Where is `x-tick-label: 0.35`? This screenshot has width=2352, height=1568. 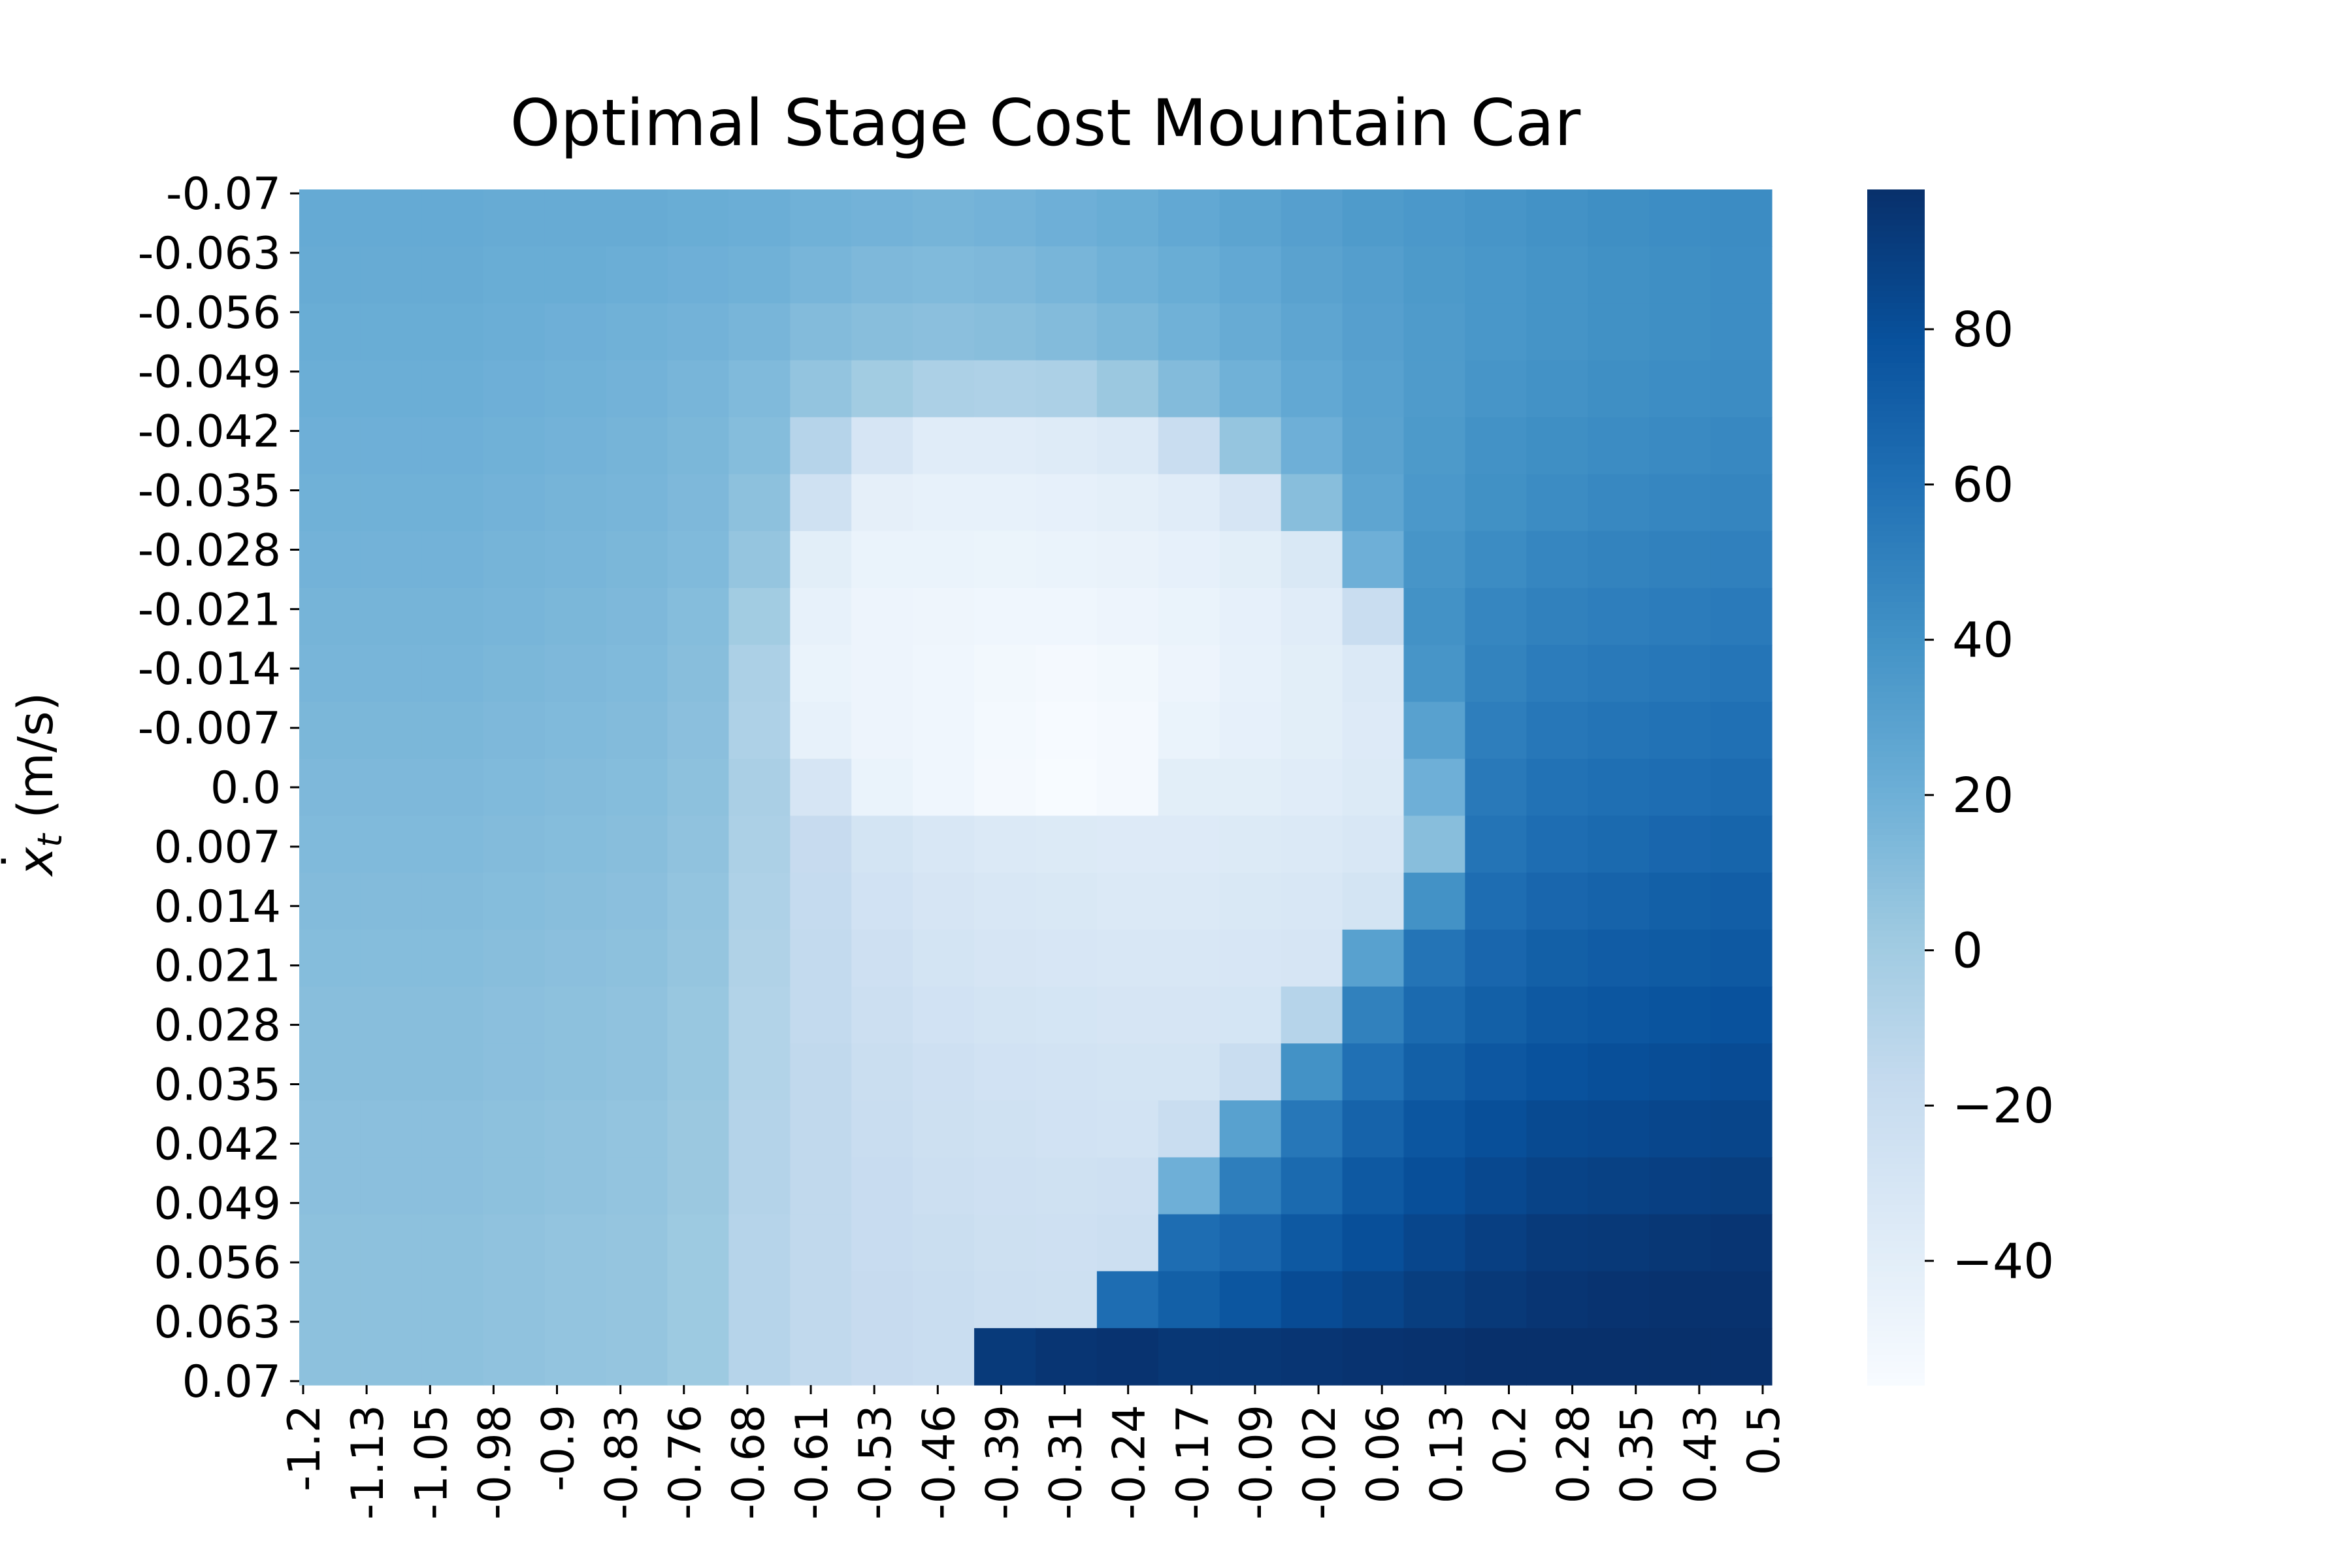
x-tick-label: 0.35 is located at coordinates (1637, 1454).